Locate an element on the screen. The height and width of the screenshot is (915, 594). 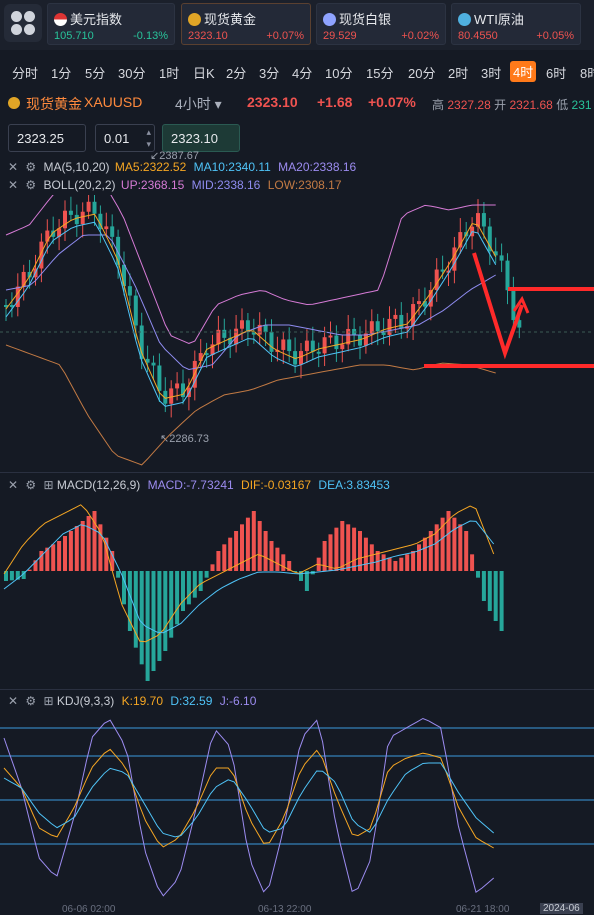
timeframe-2: 1分 is located at coordinates (61, 73).